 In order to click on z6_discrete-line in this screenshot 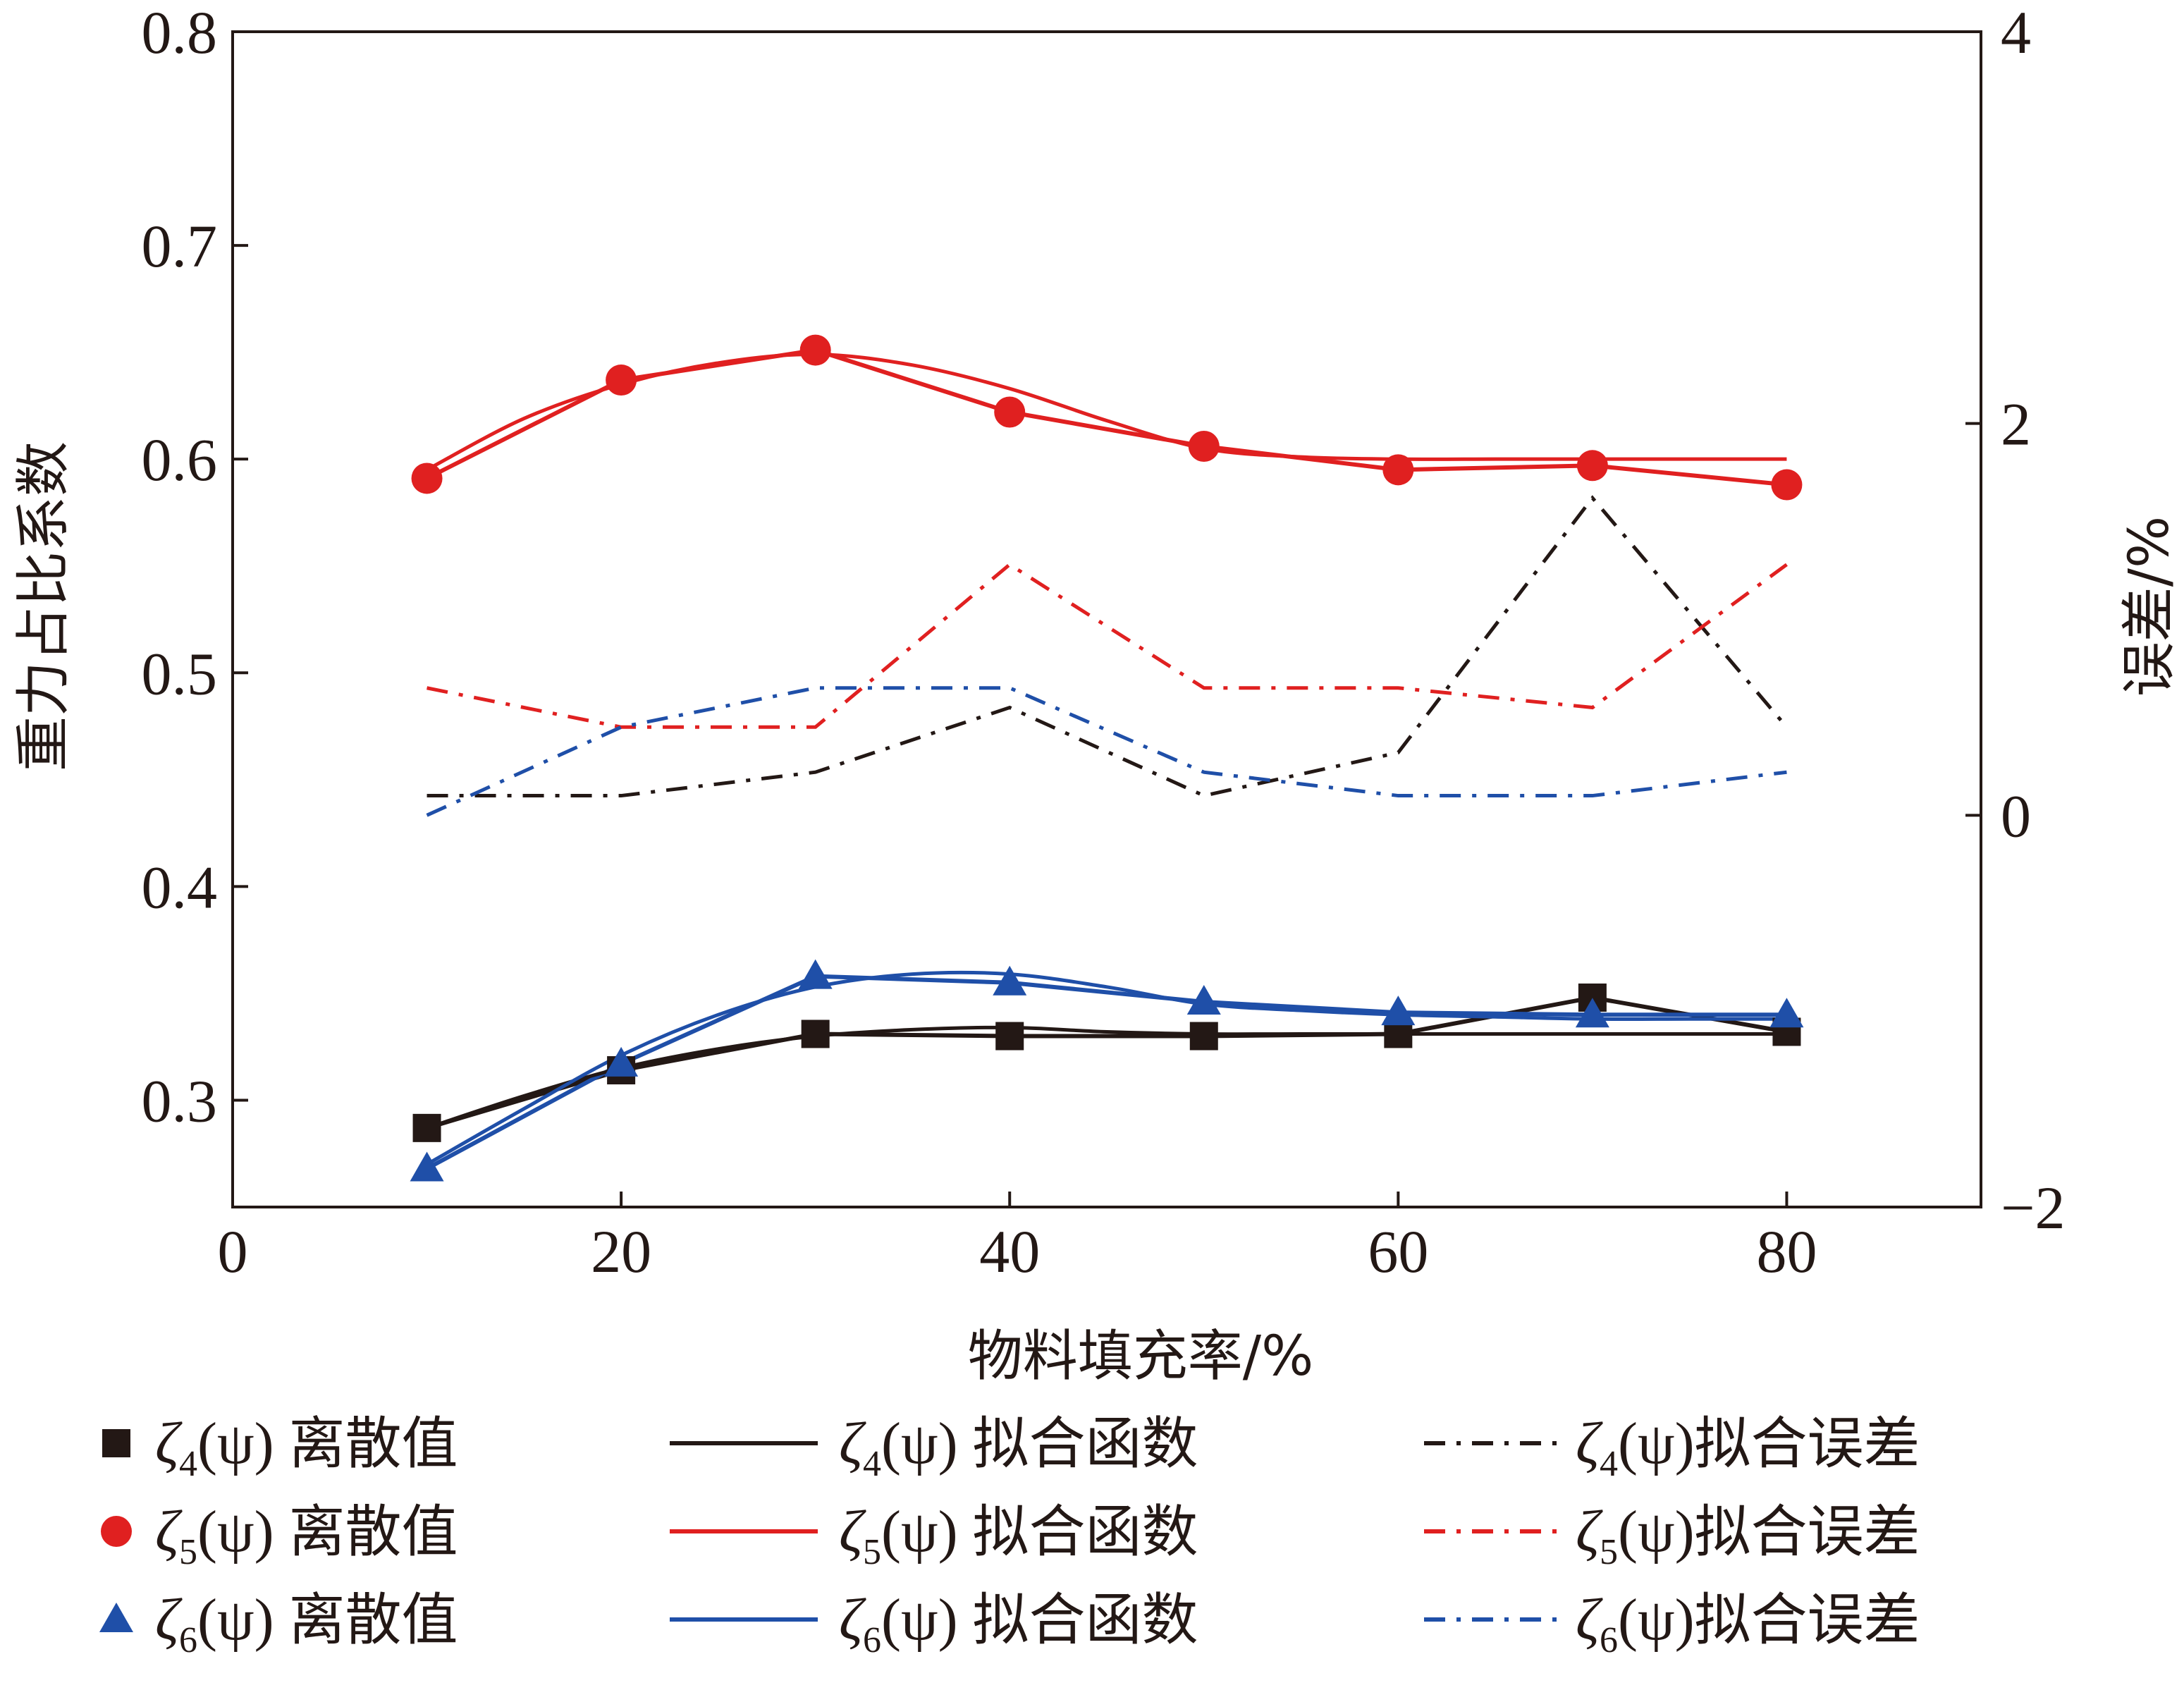, I will do `click(1106, 1072)`.